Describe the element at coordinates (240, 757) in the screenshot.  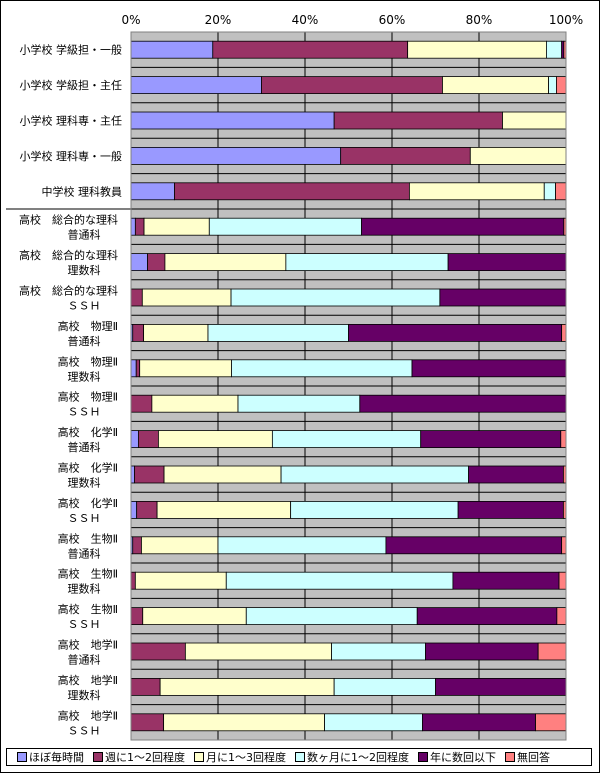
I see `legend-item: 月に1～3回程度` at that location.